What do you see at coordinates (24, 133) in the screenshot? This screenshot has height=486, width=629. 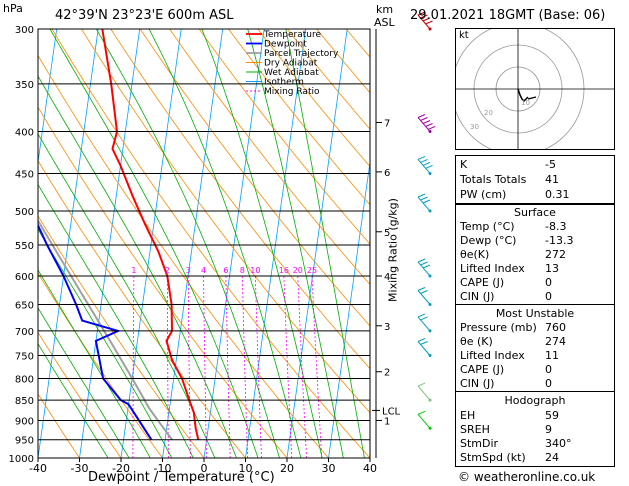 I see `pressure-tick-label: 400` at bounding box center [24, 133].